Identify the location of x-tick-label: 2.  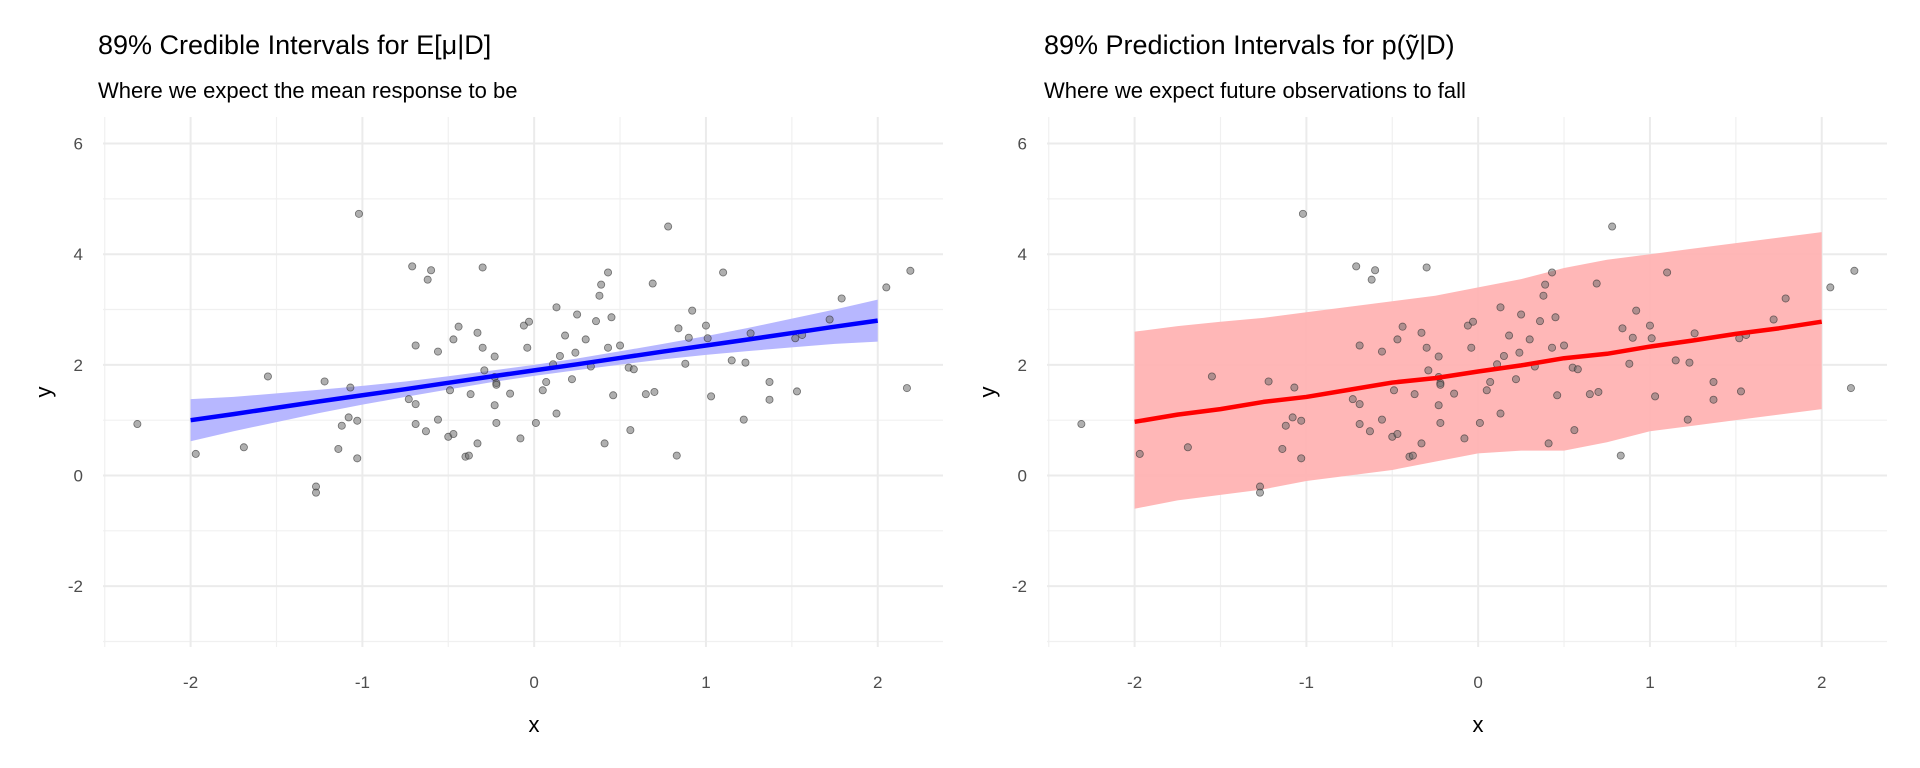
(1821, 682).